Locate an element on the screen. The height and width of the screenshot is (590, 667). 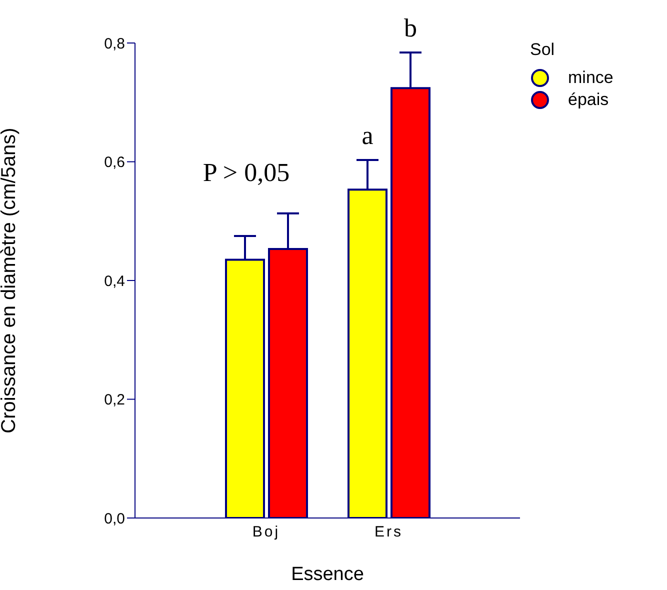
y-tick-label: 0,0 is located at coordinates (114, 519).